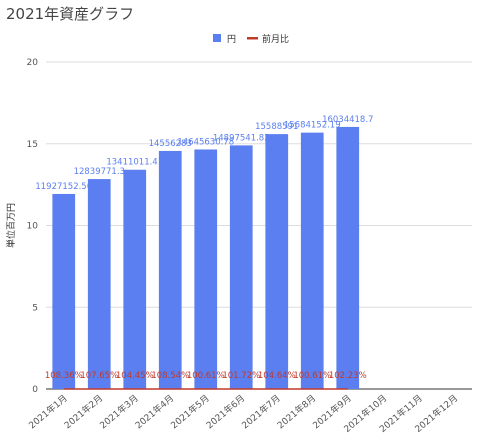 The height and width of the screenshot is (435, 480). Describe the element at coordinates (47, 411) in the screenshot. I see `x-tick-label: 2021年1月` at that location.